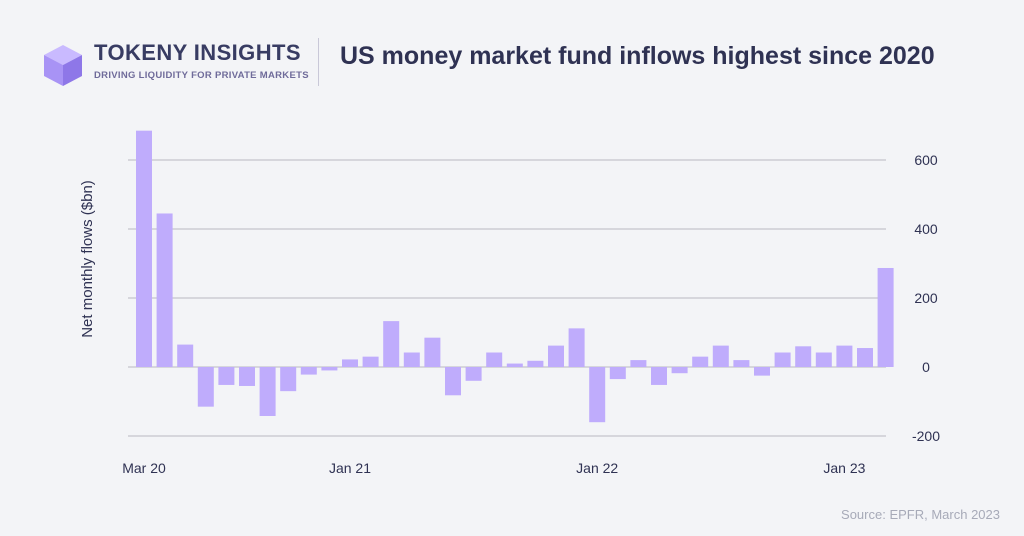 The image size is (1024, 536). Describe the element at coordinates (926, 229) in the screenshot. I see `y-tick-label: 400` at that location.